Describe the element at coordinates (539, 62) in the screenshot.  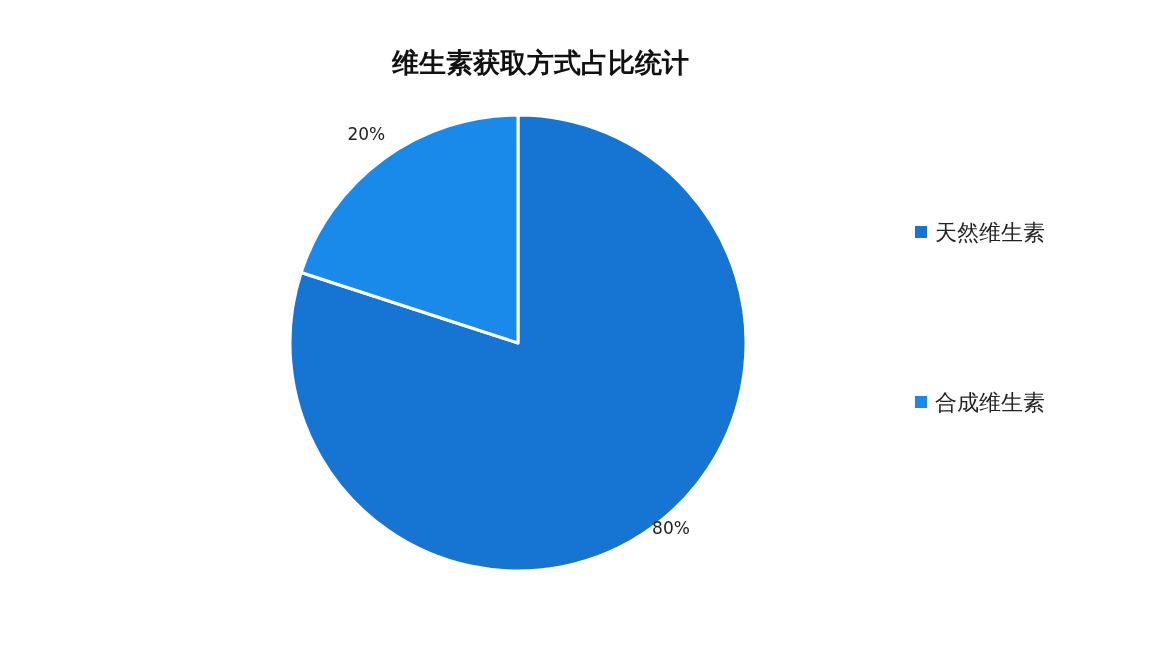
I see `chart-title: 维生素获取方式占比统计` at that location.